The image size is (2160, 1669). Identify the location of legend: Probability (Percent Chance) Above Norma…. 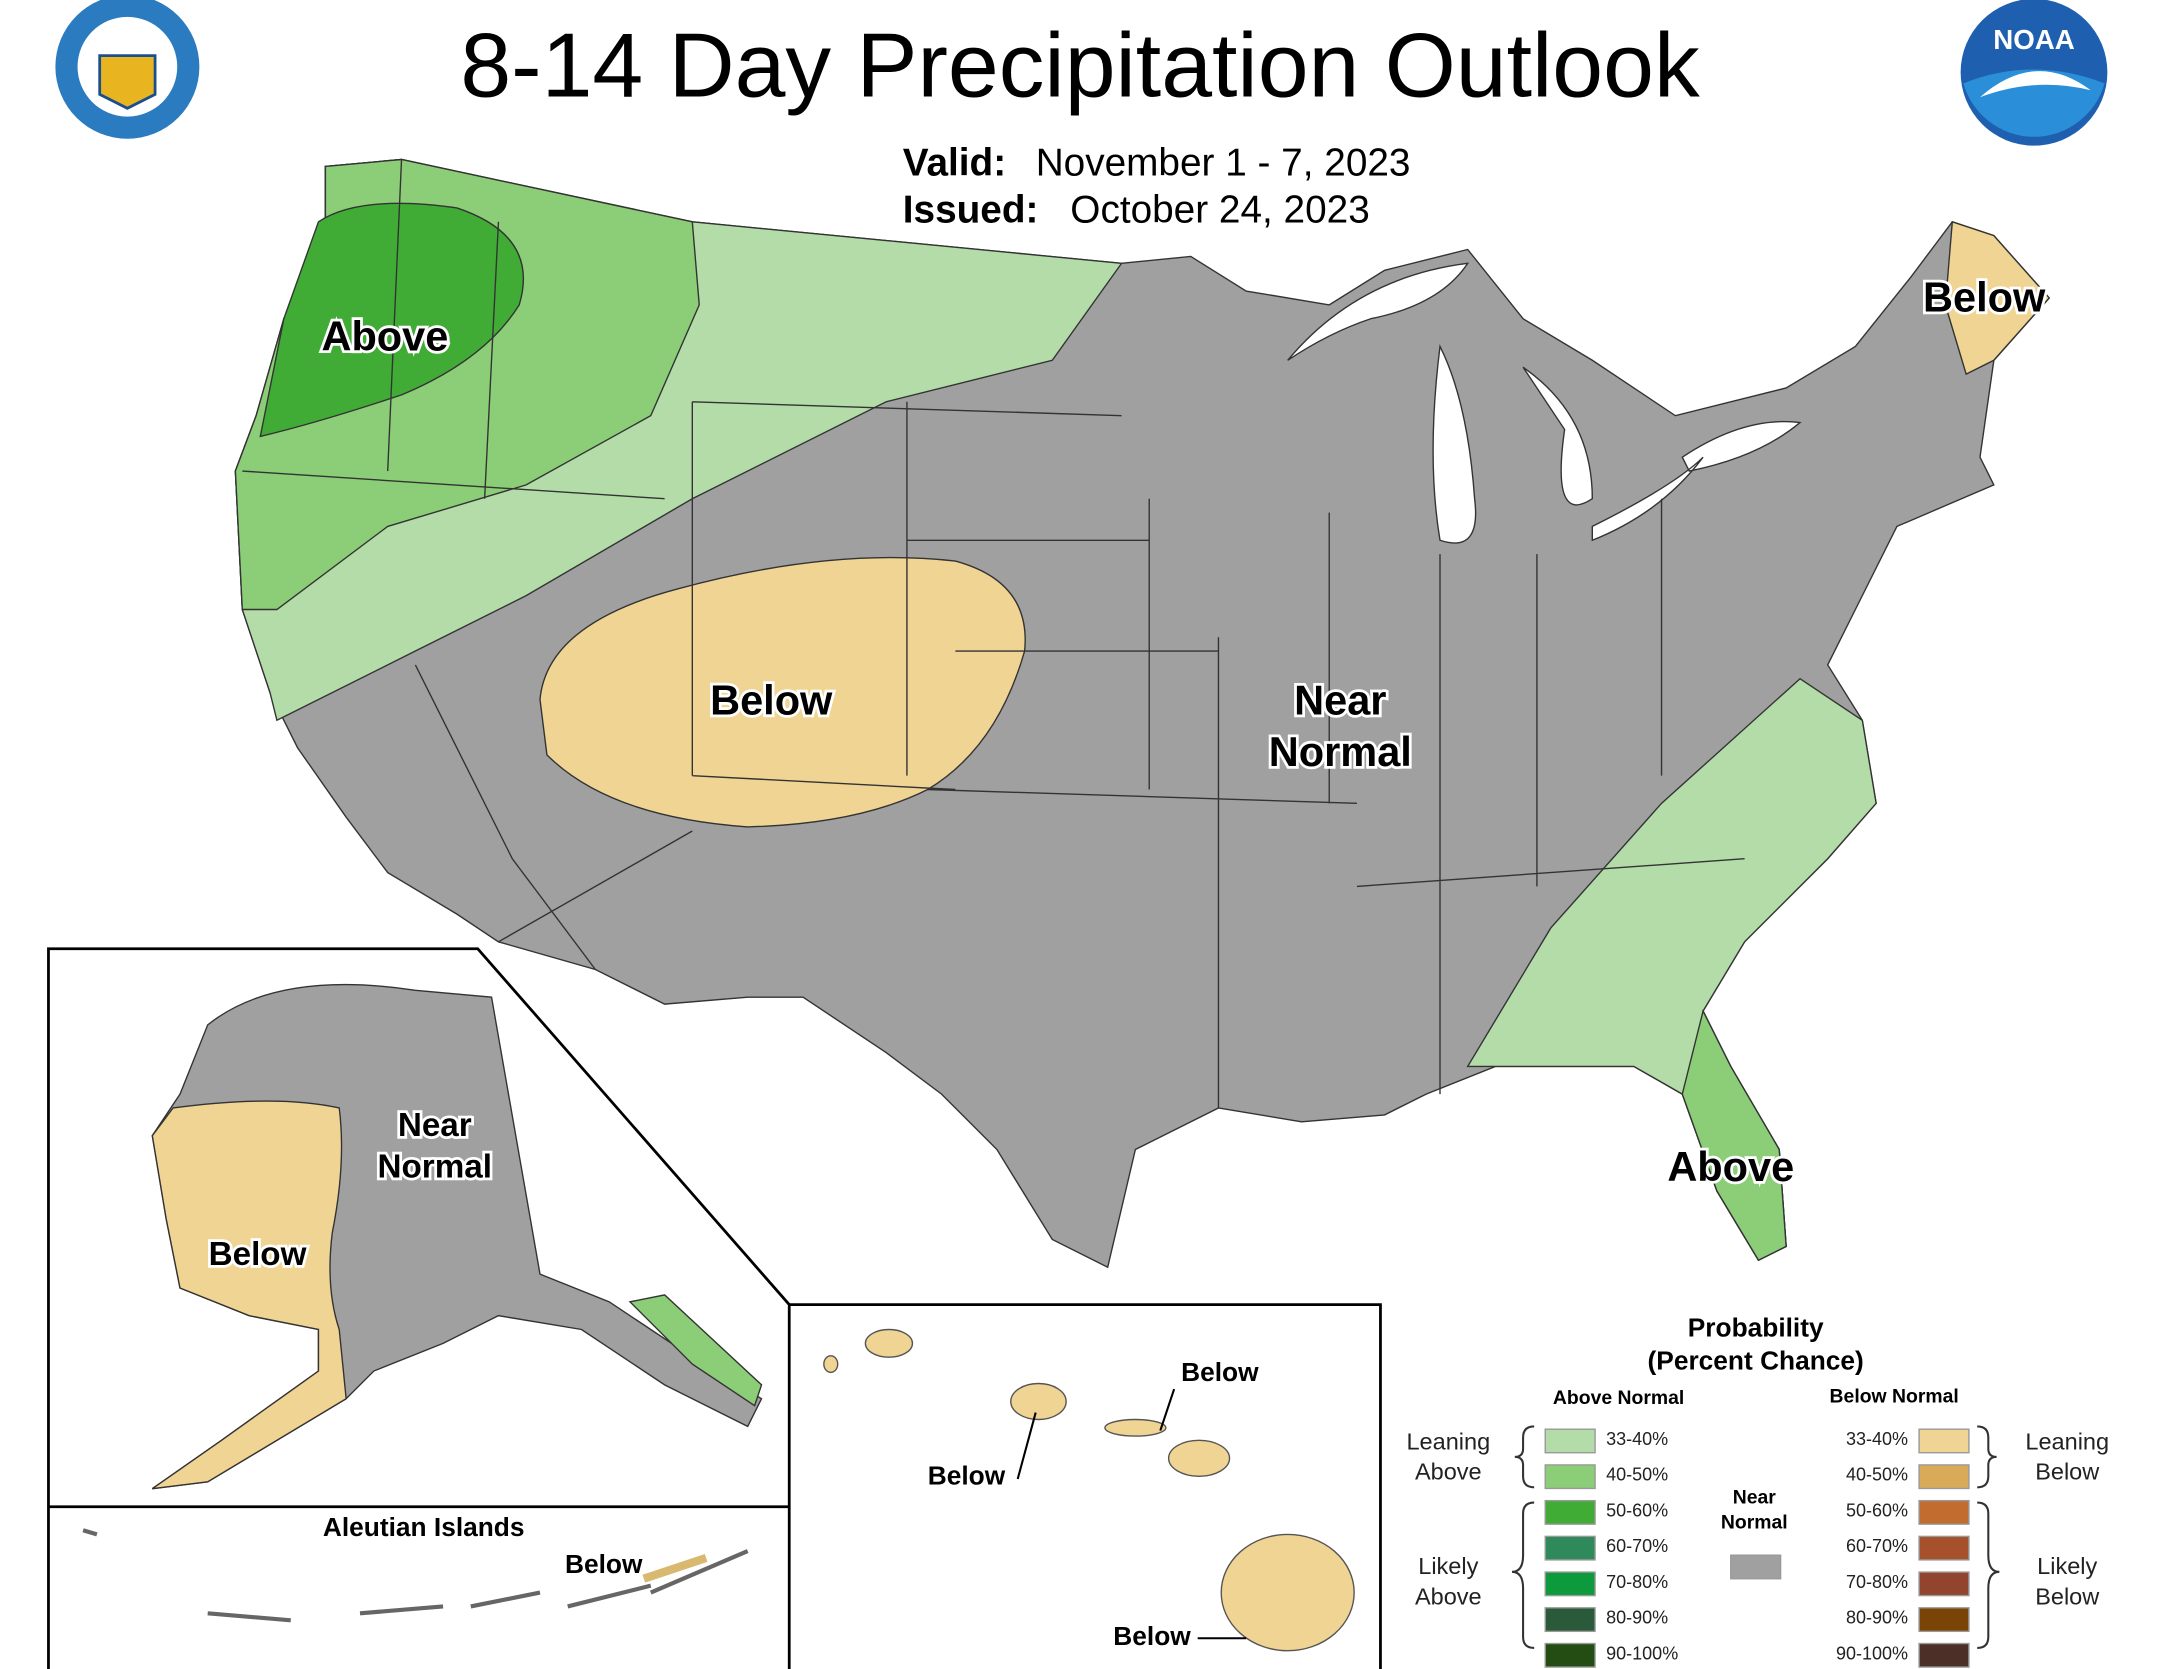
(1757, 1490).